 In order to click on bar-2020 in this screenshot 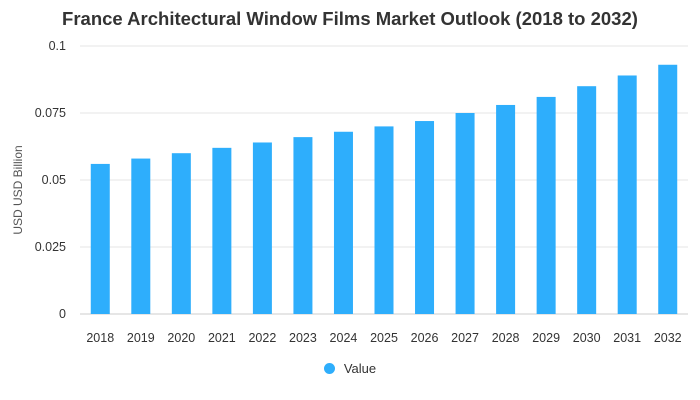, I will do `click(181, 233)`.